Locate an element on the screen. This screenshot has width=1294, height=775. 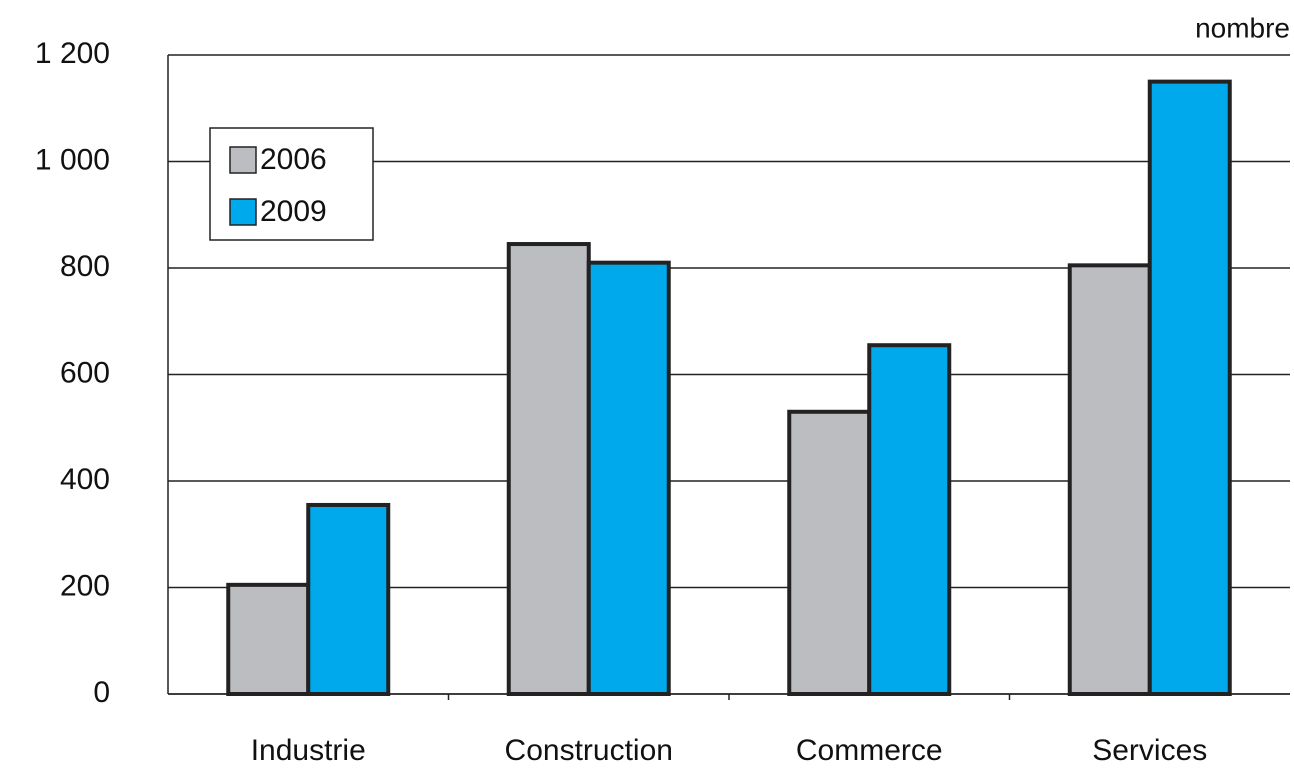
y-tick-label: 600 is located at coordinates (85, 372).